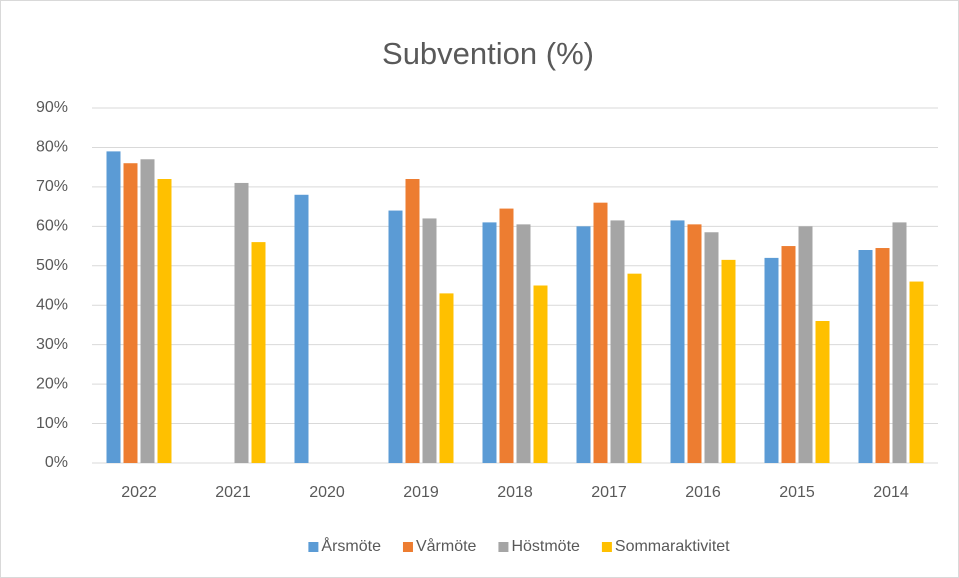 This screenshot has height=578, width=959. What do you see at coordinates (609, 492) in the screenshot?
I see `x-tick-label: 2017` at bounding box center [609, 492].